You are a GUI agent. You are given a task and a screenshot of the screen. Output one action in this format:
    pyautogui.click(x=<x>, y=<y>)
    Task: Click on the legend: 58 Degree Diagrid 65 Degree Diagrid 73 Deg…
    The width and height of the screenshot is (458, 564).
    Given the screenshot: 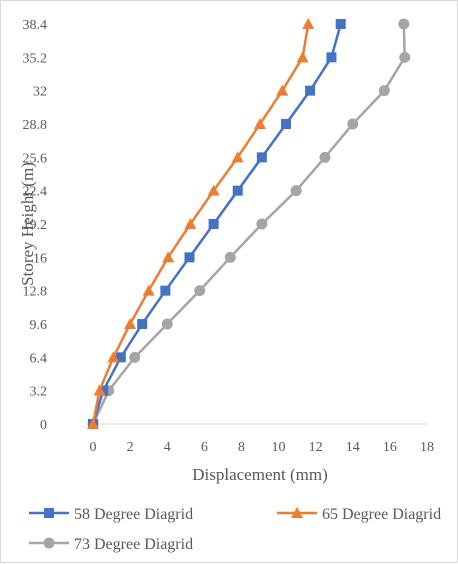 What is the action you would take?
    pyautogui.click(x=235, y=529)
    